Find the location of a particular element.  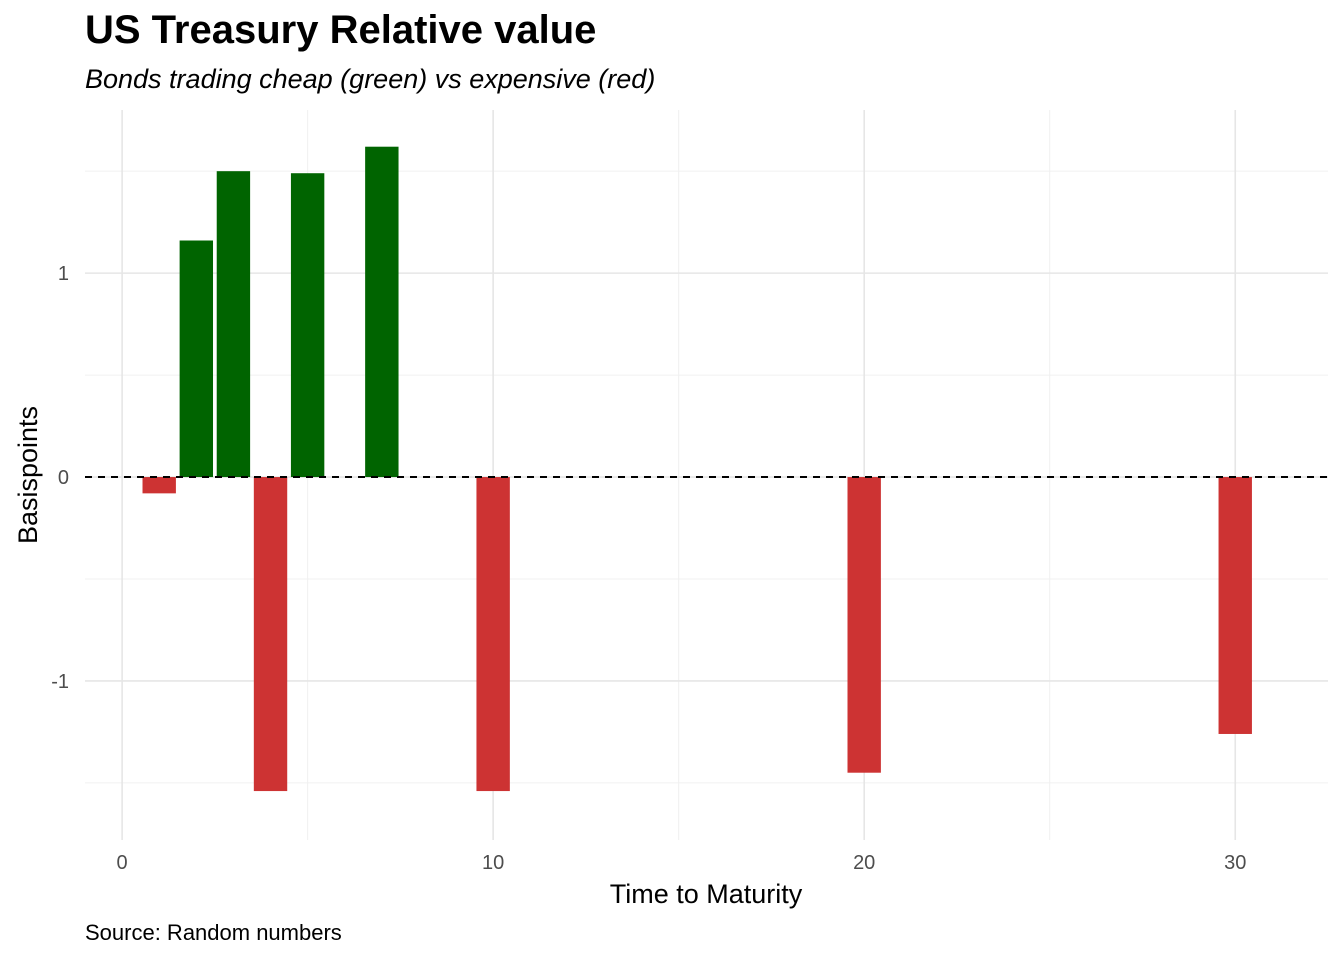

y-axis-ticks: -1 0 1 is located at coordinates (60, 478).